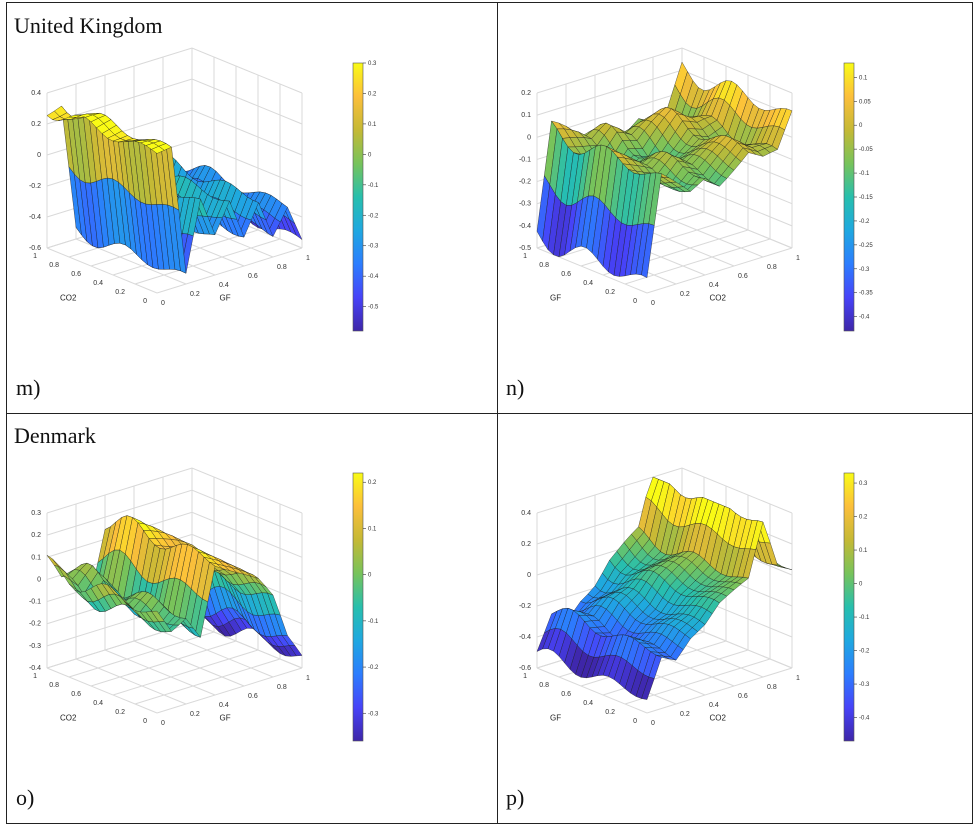  Describe the element at coordinates (865, 102) in the screenshot. I see `colorbar-tick-label: 0.05` at that location.